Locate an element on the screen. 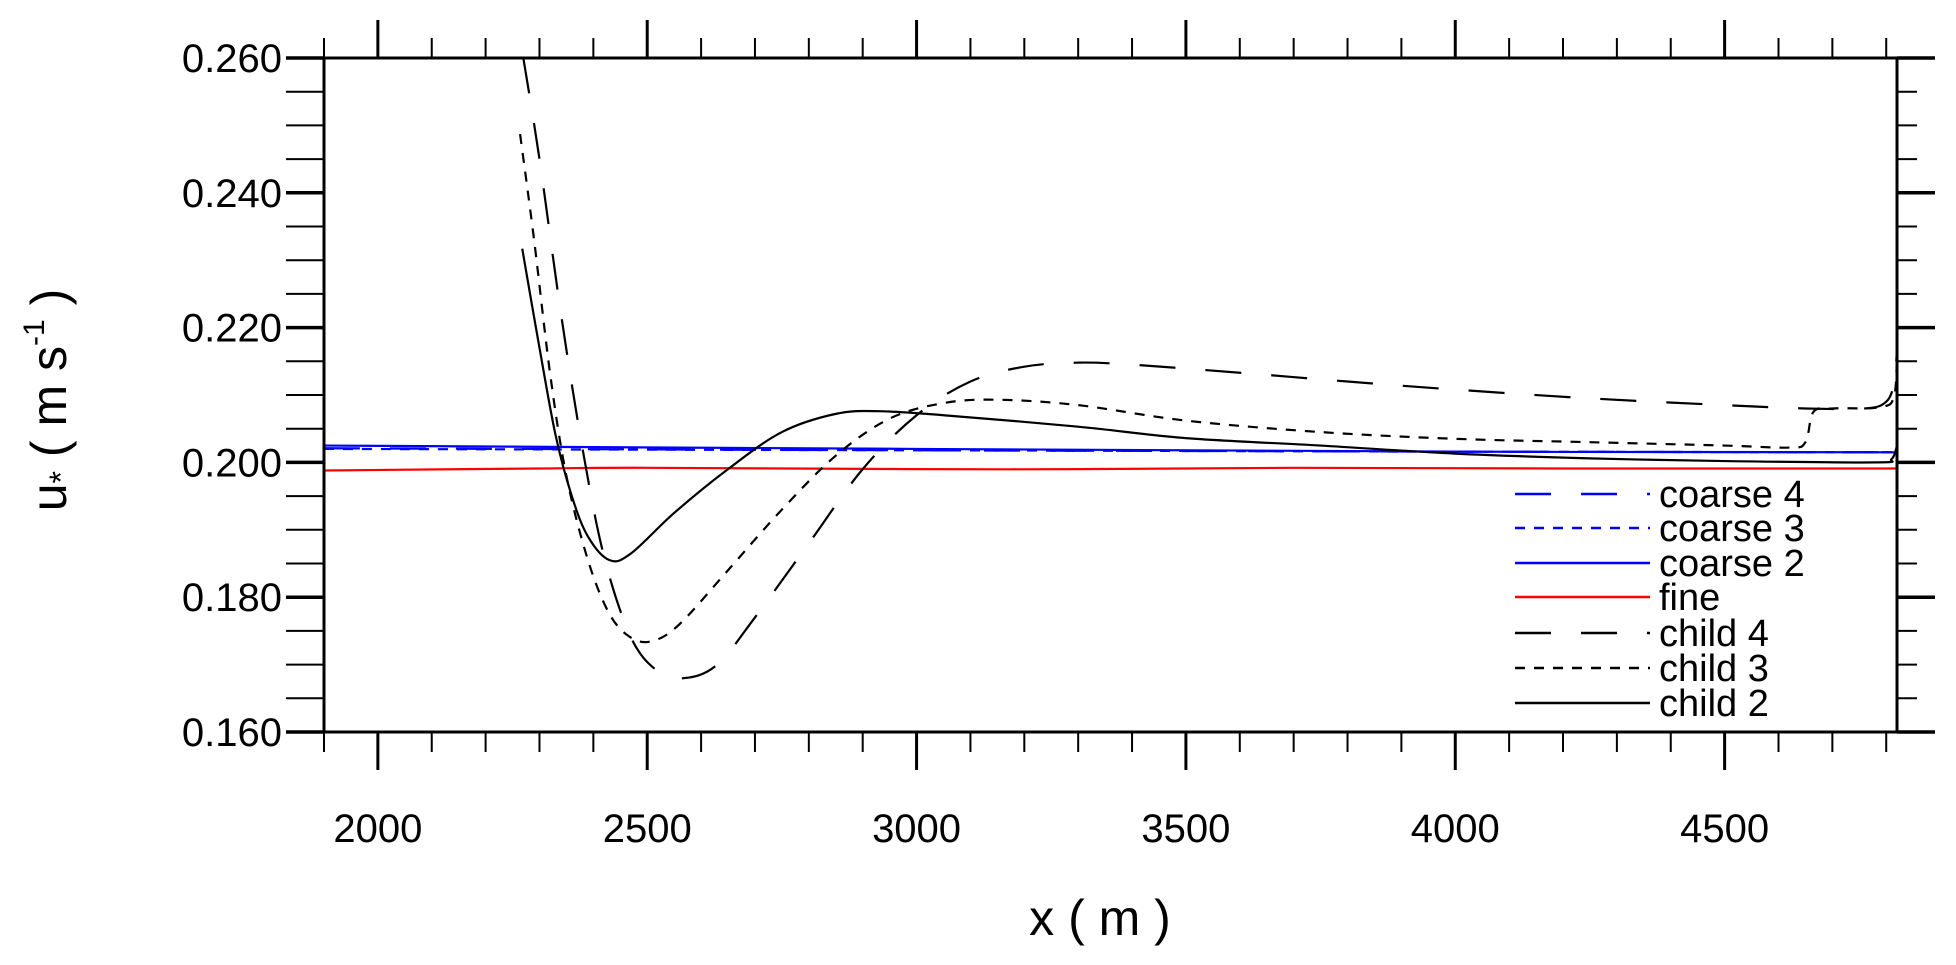 The width and height of the screenshot is (1956, 965). legend-item: coarse 3 is located at coordinates (1660, 529).